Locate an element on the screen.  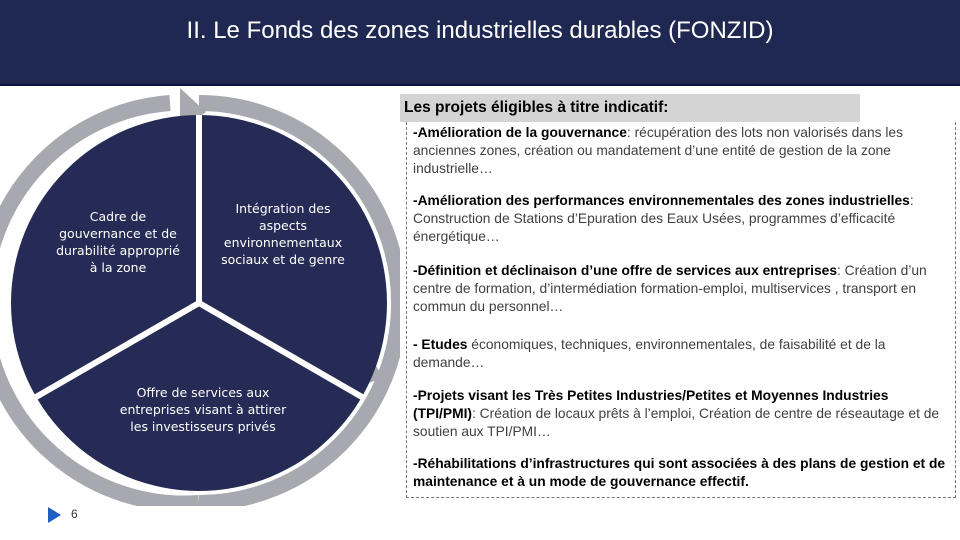
page-number: 6 is located at coordinates (74, 514).